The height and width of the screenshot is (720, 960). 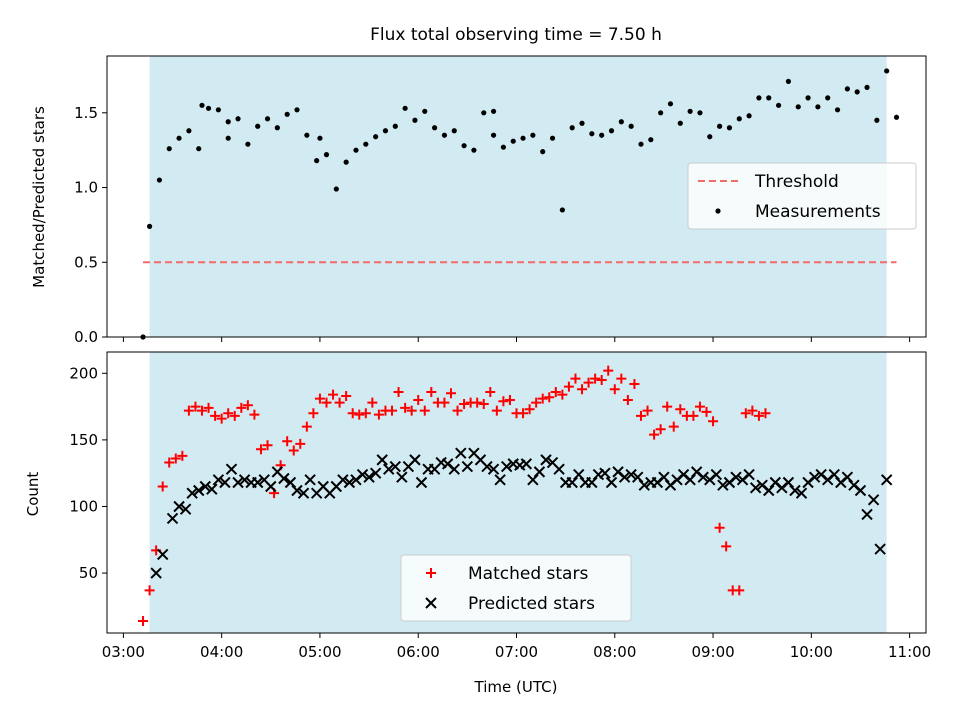 What do you see at coordinates (83, 440) in the screenshot?
I see `bottom-y-tick-label: 150` at bounding box center [83, 440].